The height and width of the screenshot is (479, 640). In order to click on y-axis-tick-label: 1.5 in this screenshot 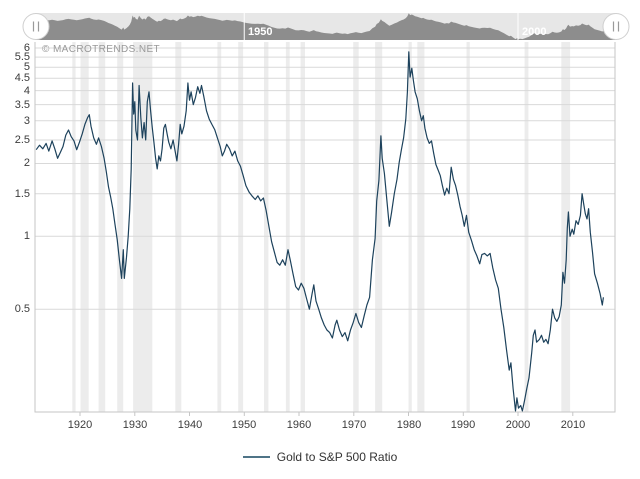, I will do `click(22, 194)`.